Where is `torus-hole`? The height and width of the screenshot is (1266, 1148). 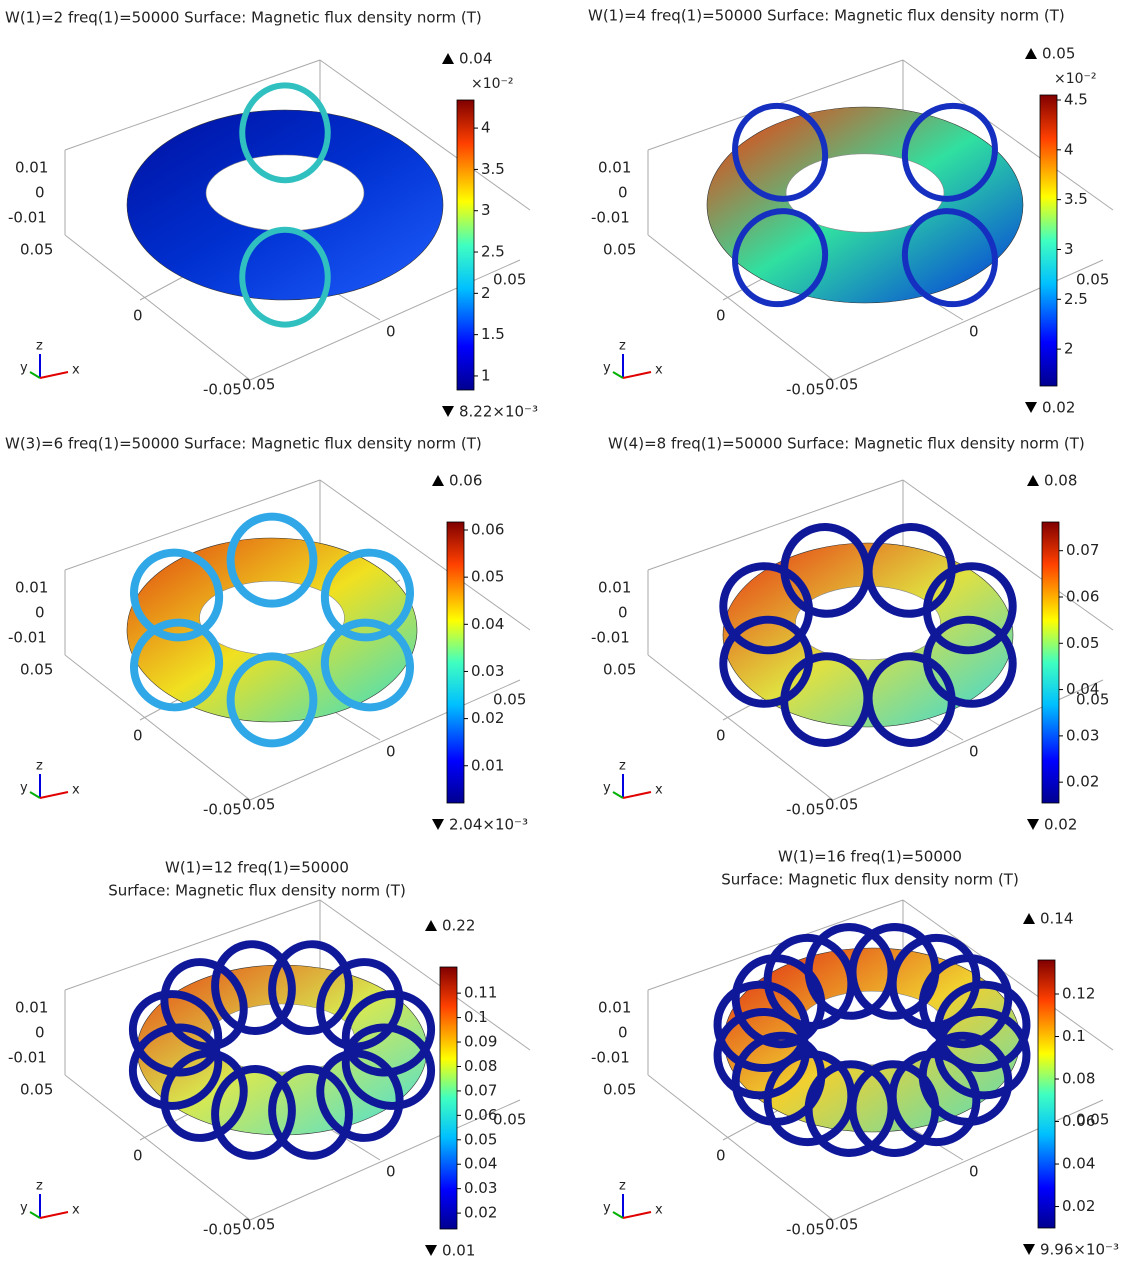 torus-hole is located at coordinates (868, 623).